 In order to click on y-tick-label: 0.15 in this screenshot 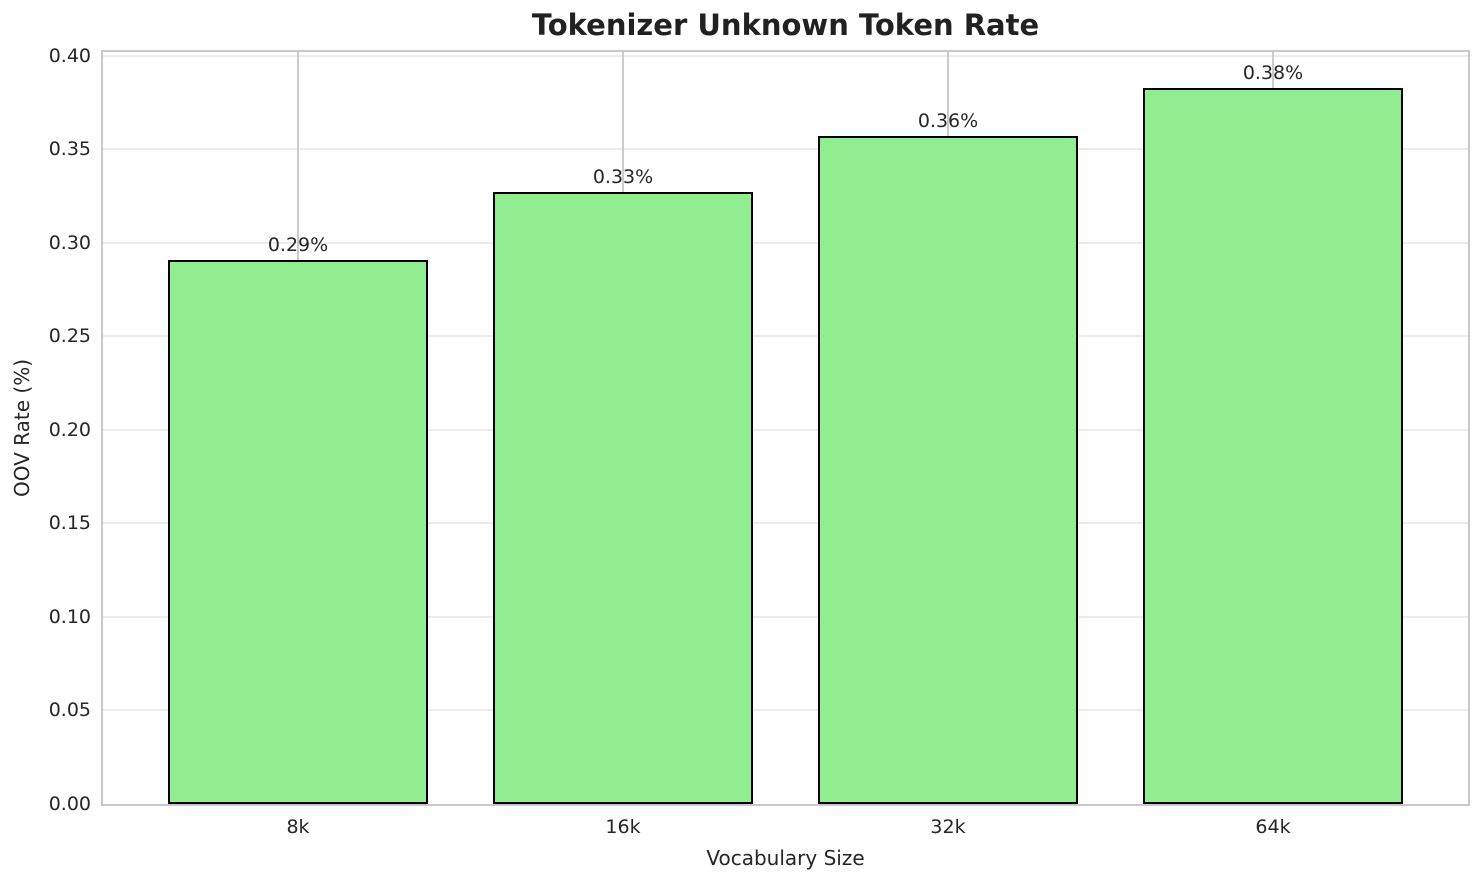, I will do `click(69, 523)`.